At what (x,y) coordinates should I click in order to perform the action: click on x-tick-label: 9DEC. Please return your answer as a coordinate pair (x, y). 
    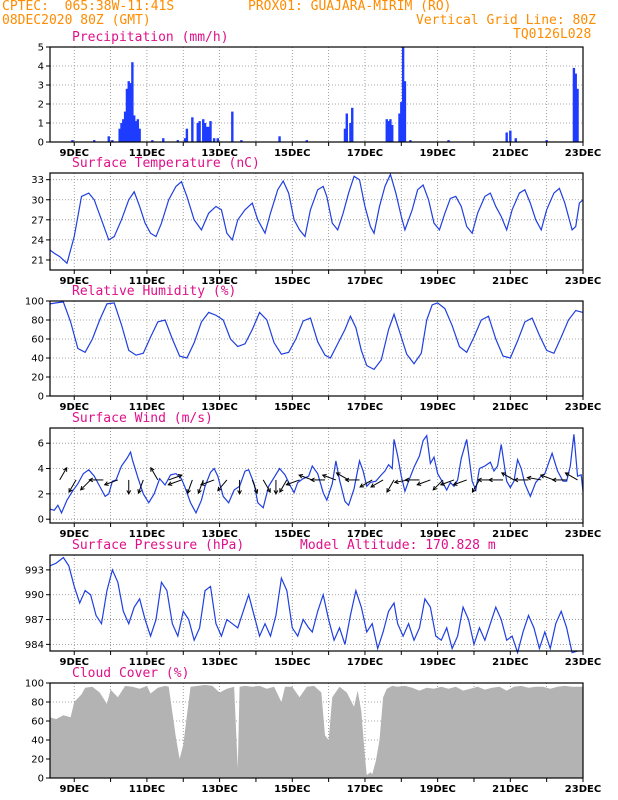
    Looking at the image, I should click on (74, 153).